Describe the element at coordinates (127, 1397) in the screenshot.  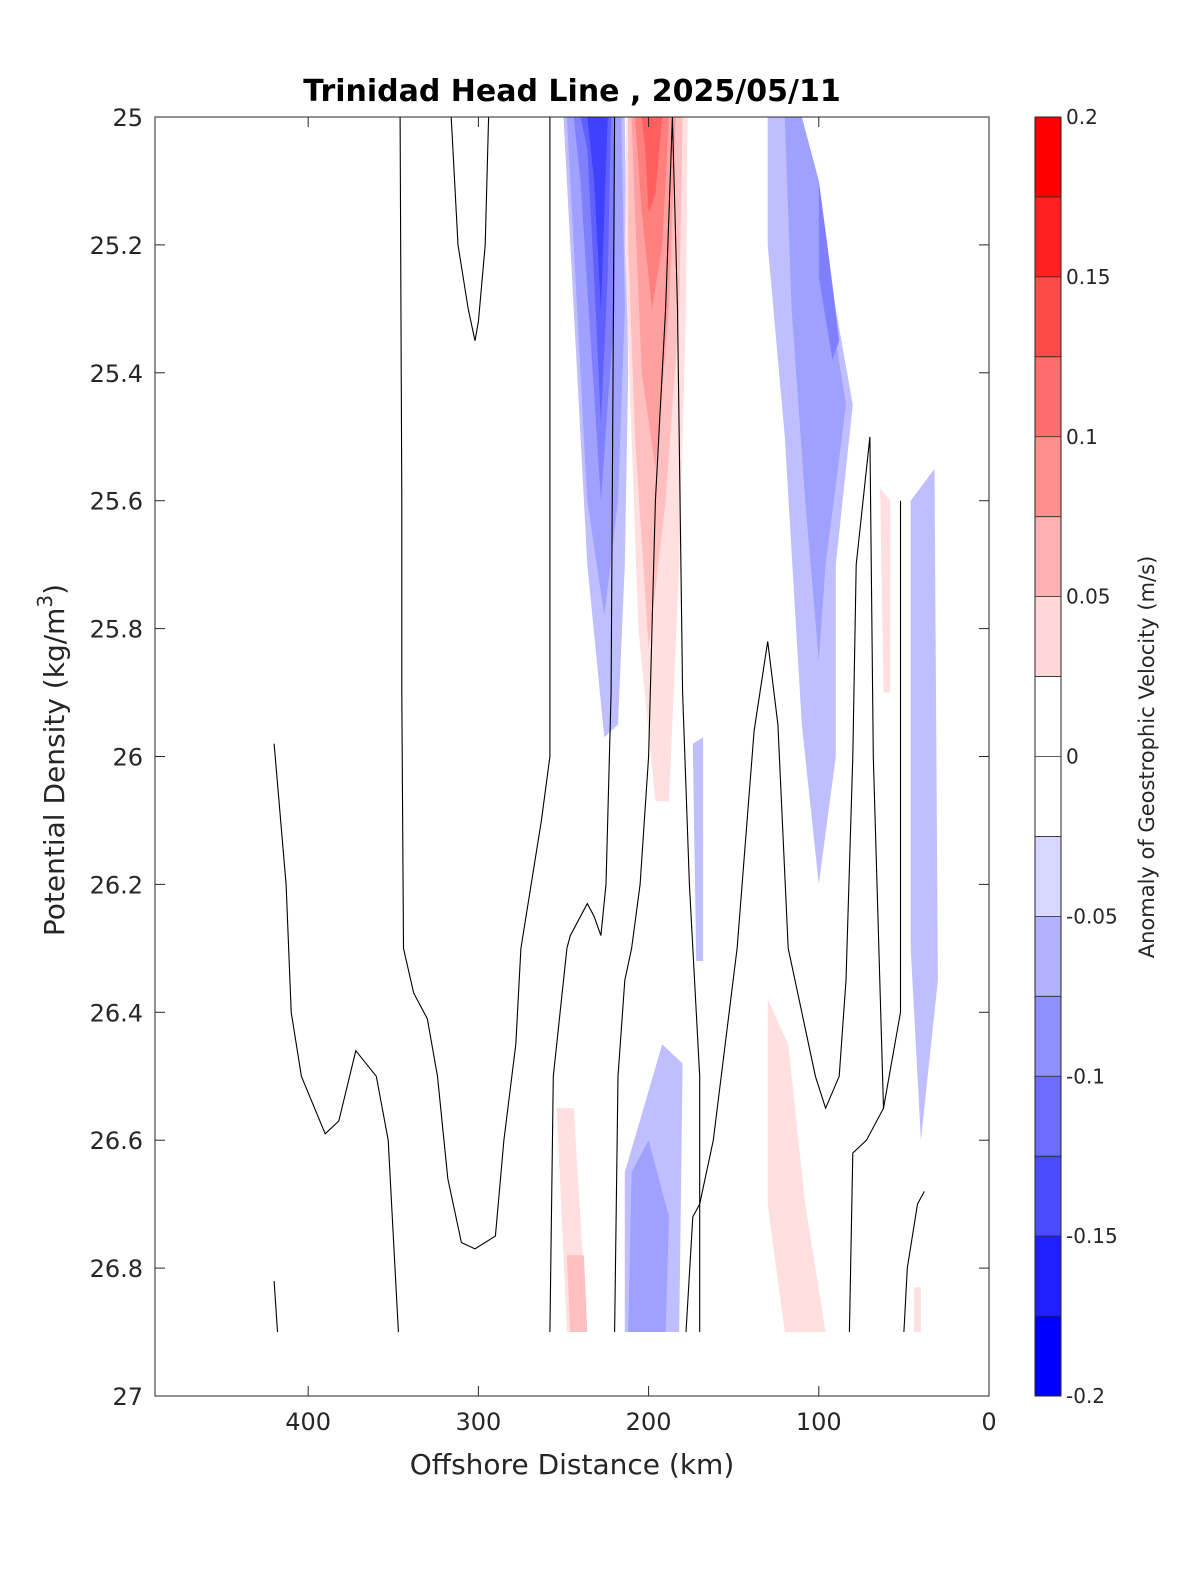
I see `y-tick-label: 27` at that location.